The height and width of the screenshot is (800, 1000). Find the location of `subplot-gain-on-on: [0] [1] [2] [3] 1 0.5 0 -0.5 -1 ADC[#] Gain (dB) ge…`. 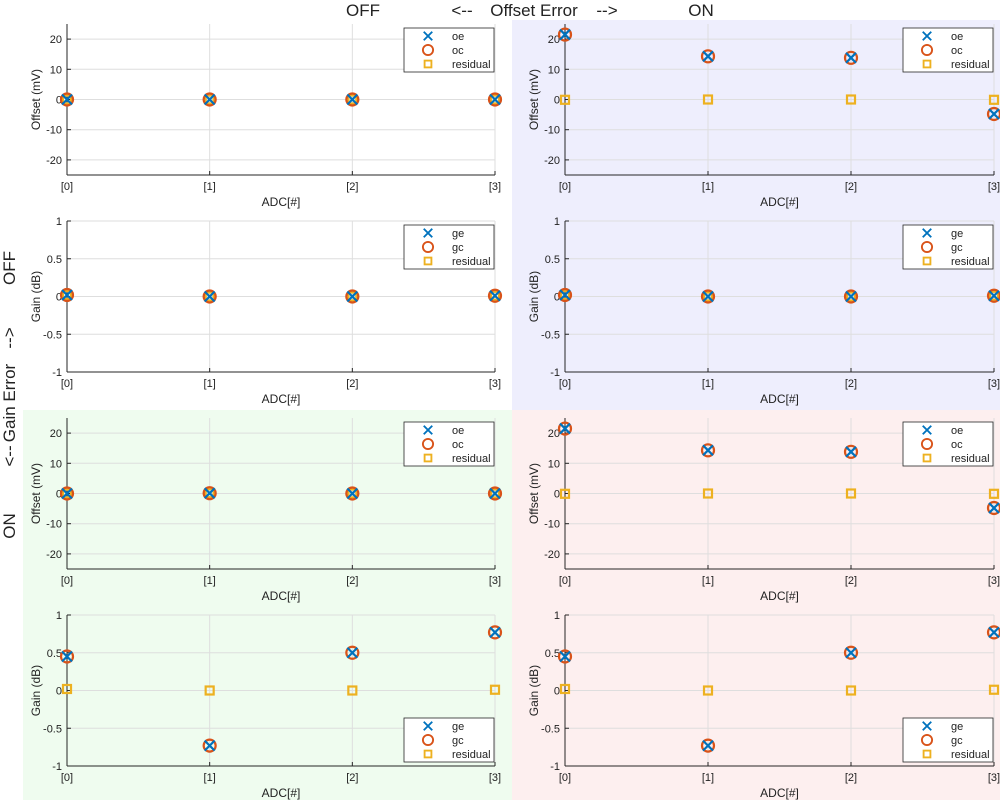

subplot-gain-on-on: [0] [1] [2] [3] 1 0.5 0 -0.5 -1 ADC[#] Gain (dB) ge… is located at coordinates (763, 705).